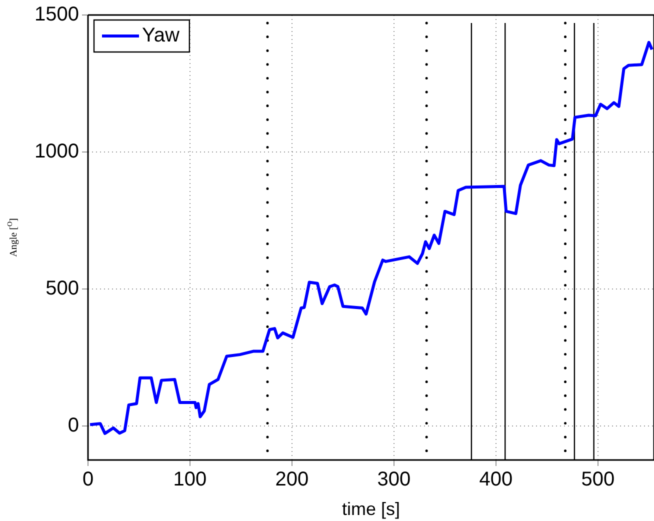  What do you see at coordinates (190, 479) in the screenshot?
I see `x-tick-label: 100` at bounding box center [190, 479].